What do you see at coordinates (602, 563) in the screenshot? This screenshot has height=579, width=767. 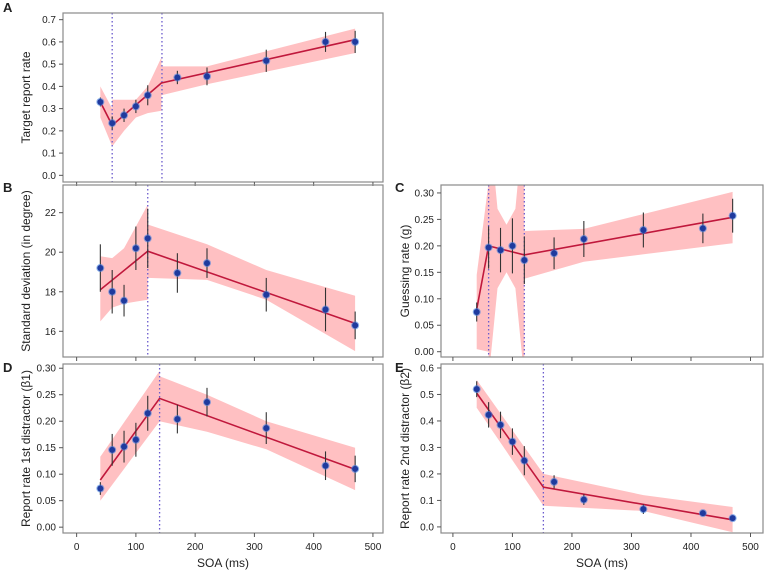 I see `x-axis-label: SOA (ms)` at bounding box center [602, 563].